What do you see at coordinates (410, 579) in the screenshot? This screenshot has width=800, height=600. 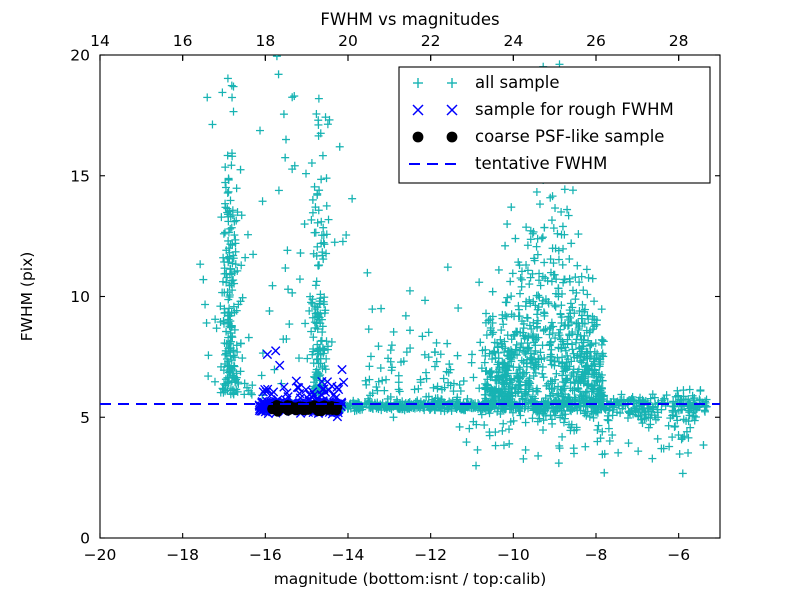 I see `x-axis-label: magnitude (bottom:isnt / top:calib)` at bounding box center [410, 579].